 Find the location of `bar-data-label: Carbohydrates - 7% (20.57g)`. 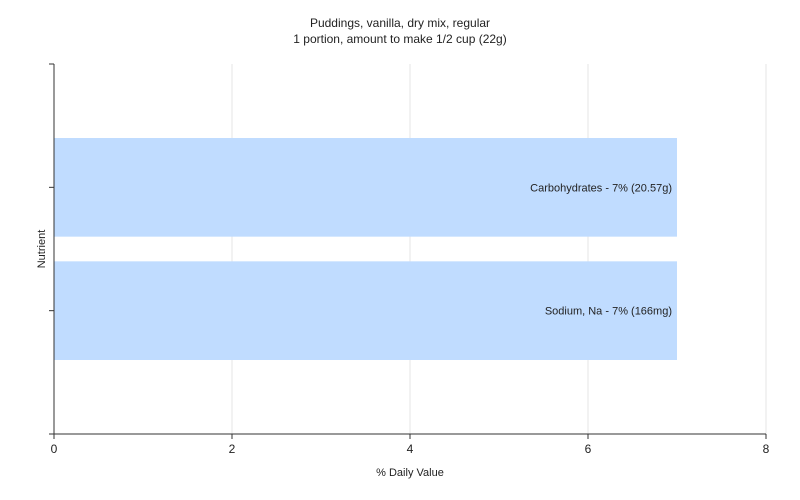

bar-data-label: Carbohydrates - 7% (20.57g) is located at coordinates (601, 188).